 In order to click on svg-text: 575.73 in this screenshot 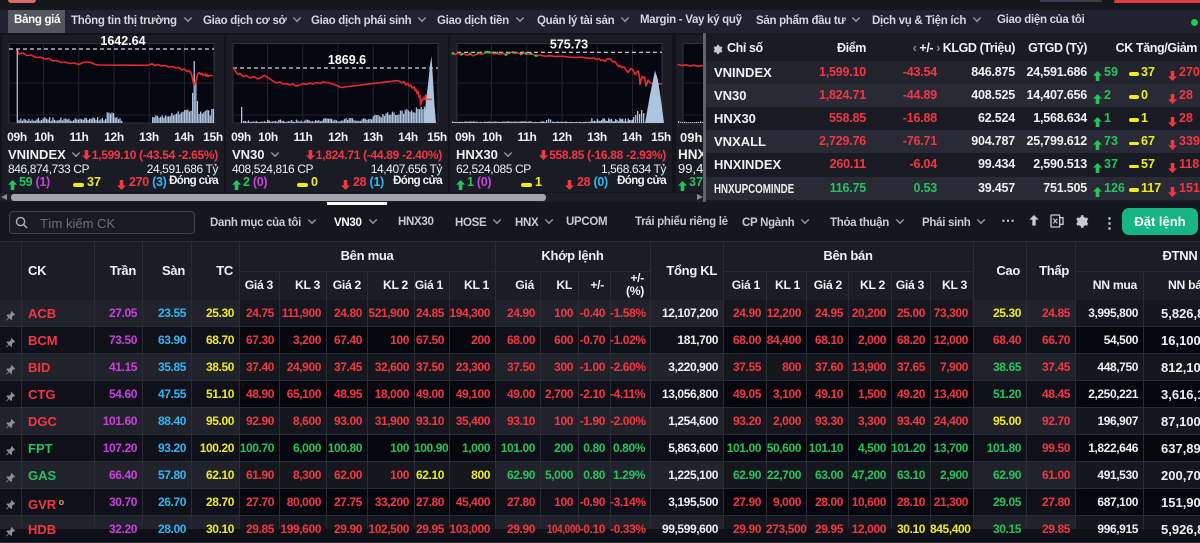, I will do `click(569, 44)`.